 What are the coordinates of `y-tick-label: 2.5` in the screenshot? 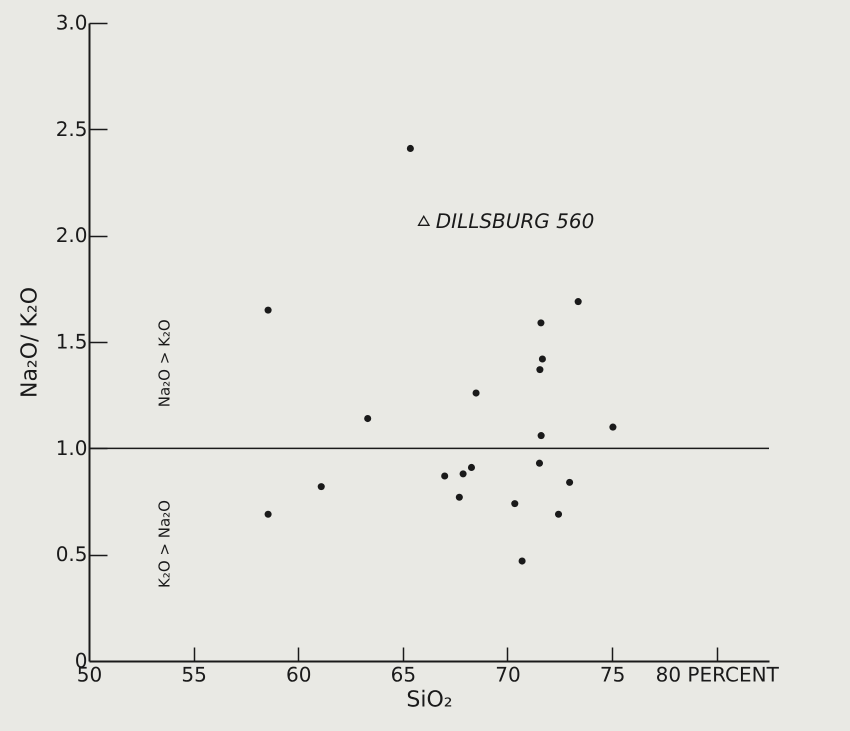 It's located at (72, 128).